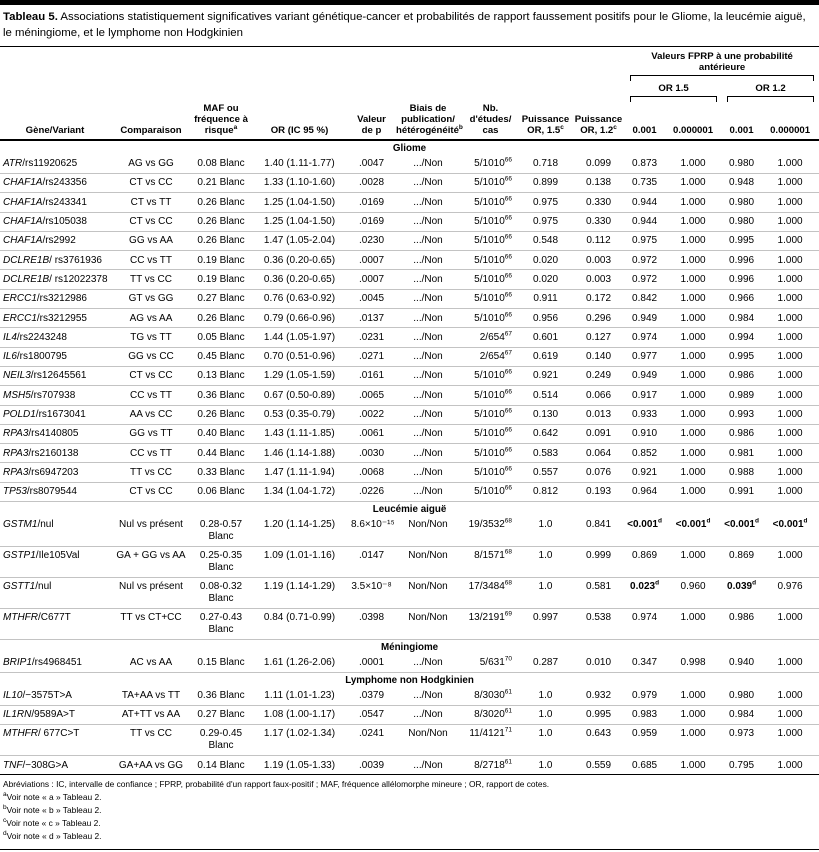 This screenshot has height=852, width=819. What do you see at coordinates (221, 260) in the screenshot?
I see `maf-cell: 0.19 Blanc` at bounding box center [221, 260].